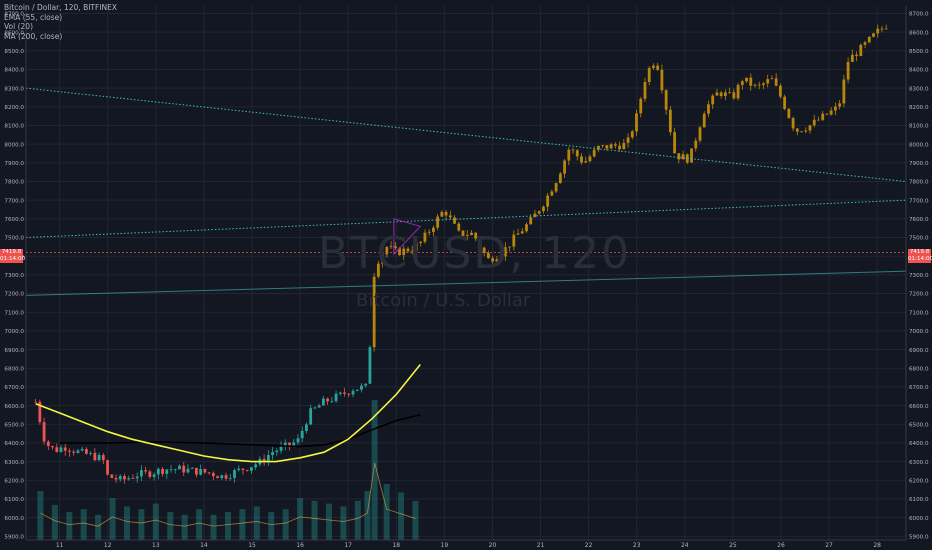 The image size is (932, 550). Describe the element at coordinates (60, 545) in the screenshot. I see `x-tick-label: 11` at that location.